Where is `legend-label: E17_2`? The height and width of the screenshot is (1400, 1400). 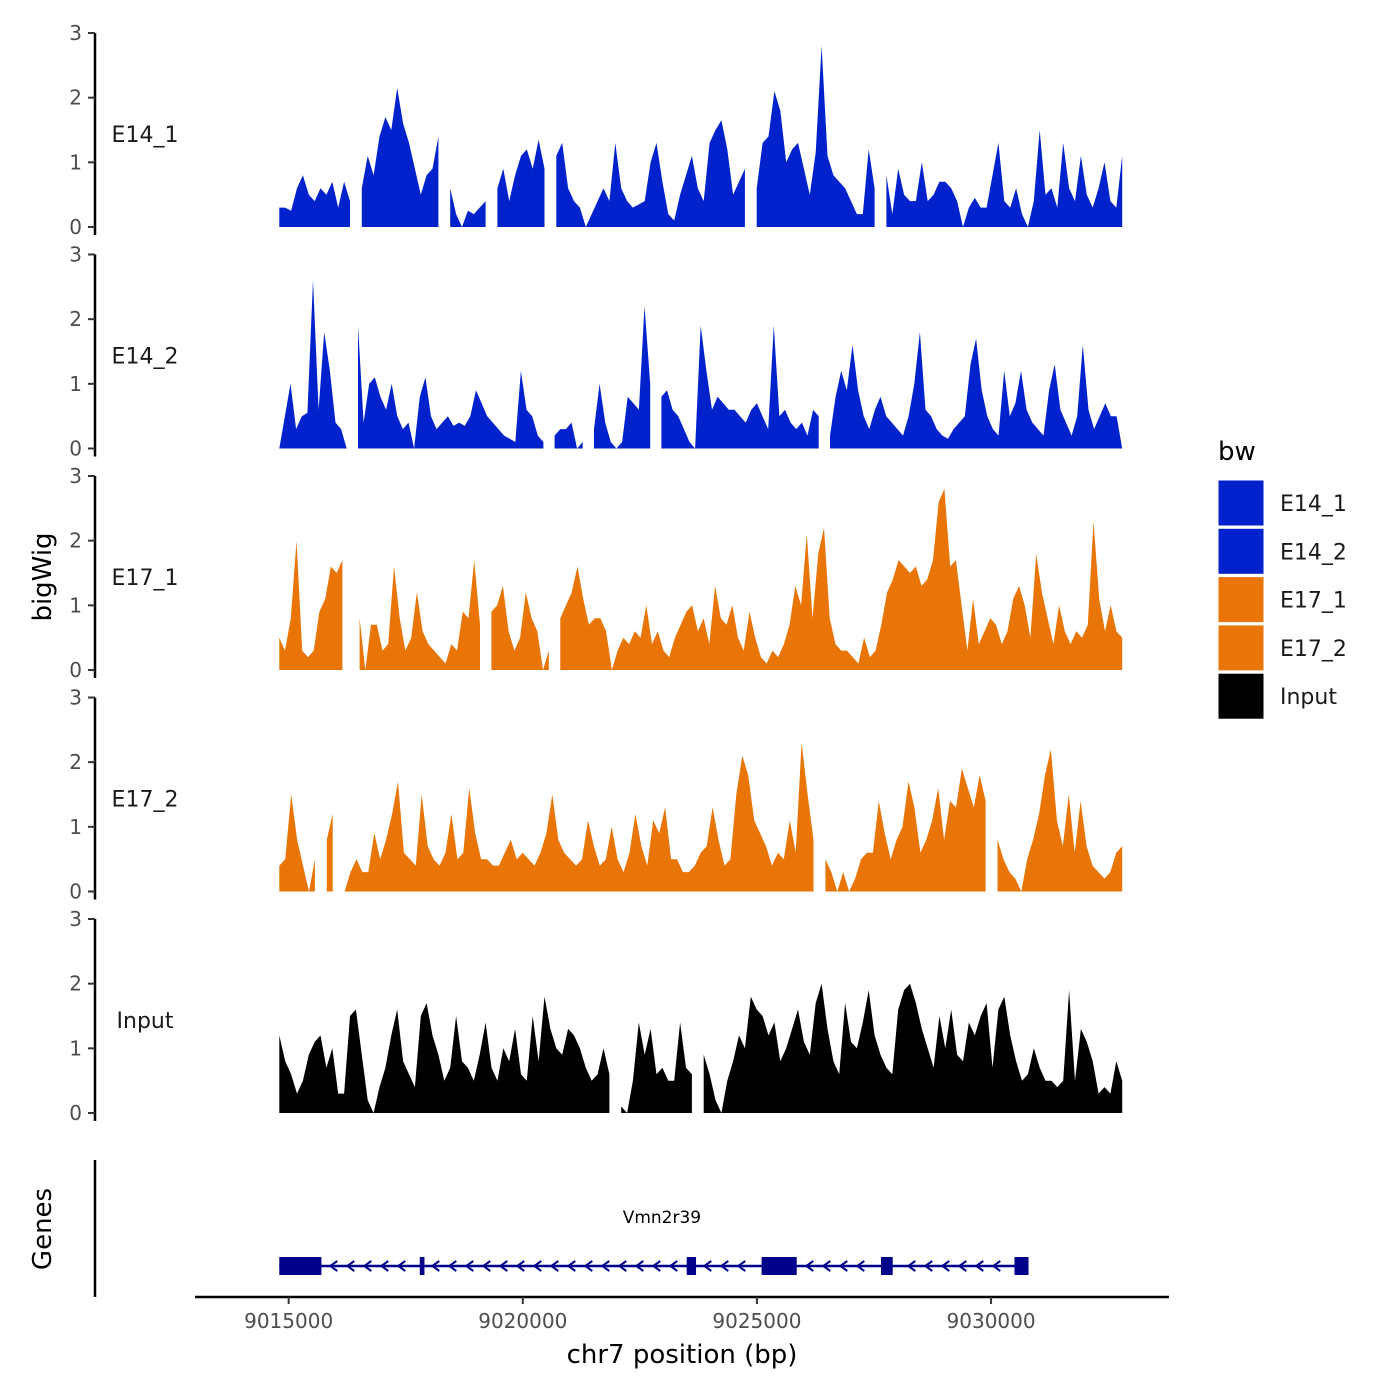 legend-label: E17_2 is located at coordinates (1313, 649).